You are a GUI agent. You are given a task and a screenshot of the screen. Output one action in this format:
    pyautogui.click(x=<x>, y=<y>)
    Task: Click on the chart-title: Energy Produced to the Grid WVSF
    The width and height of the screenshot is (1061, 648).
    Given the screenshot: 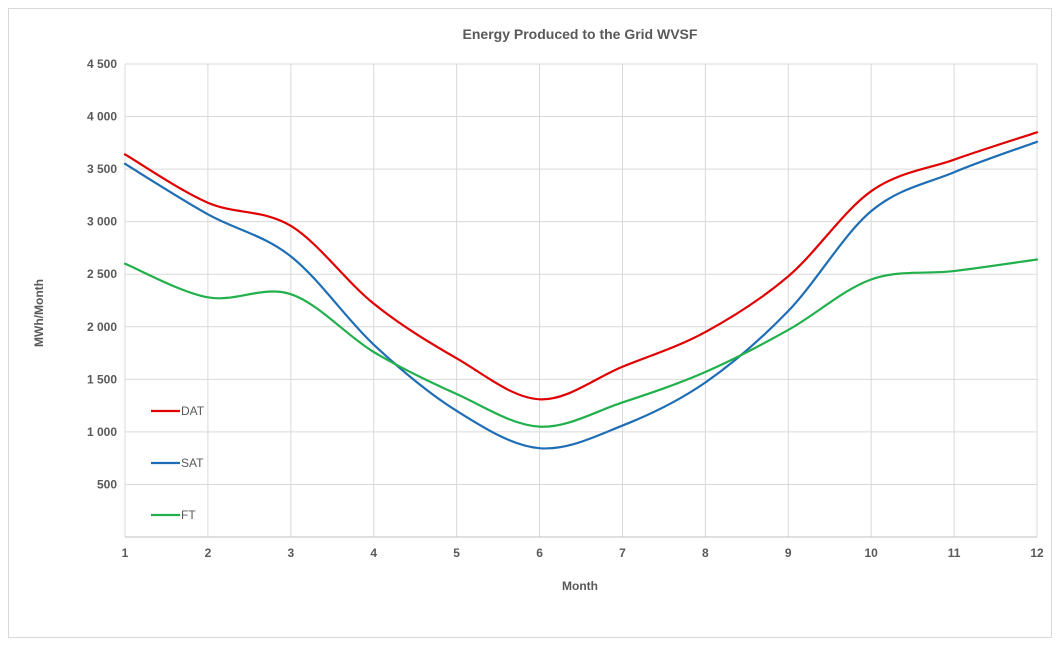 What is the action you would take?
    pyautogui.click(x=580, y=34)
    